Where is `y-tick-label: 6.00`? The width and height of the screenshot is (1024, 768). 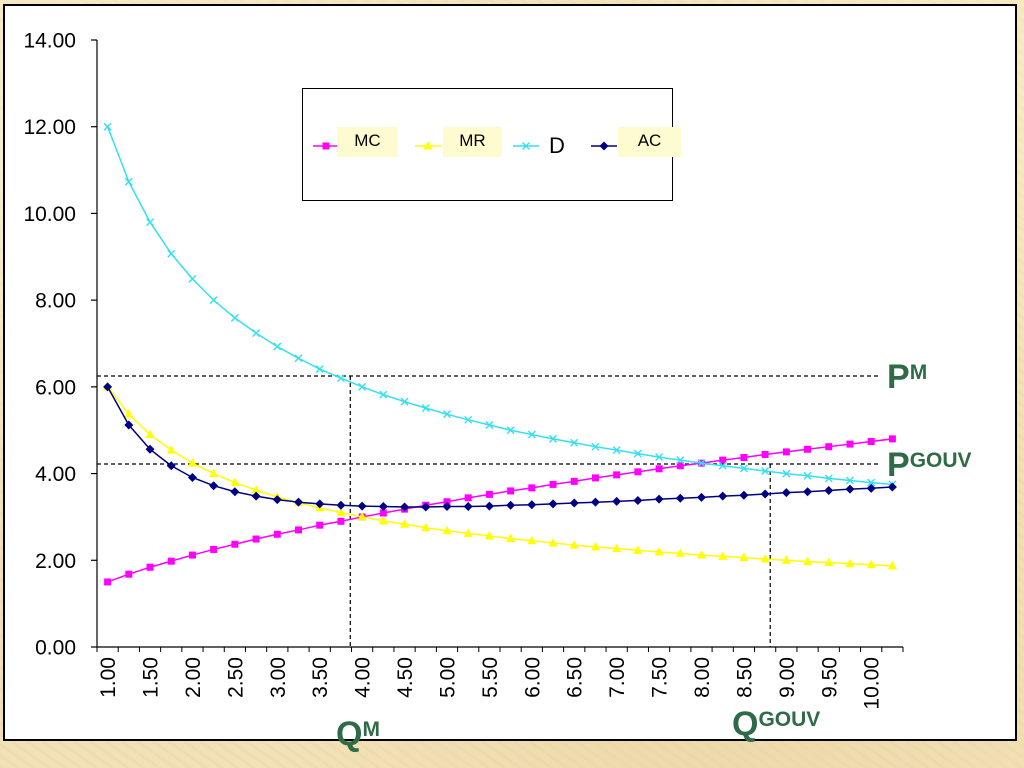
y-tick-label: 6.00 is located at coordinates (55, 387).